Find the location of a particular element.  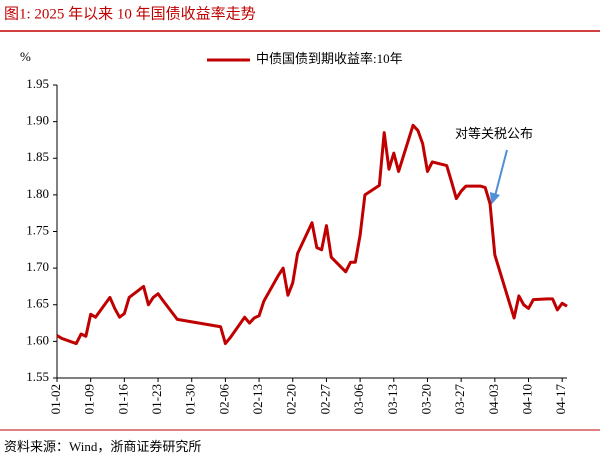

x-tick-label: 04-03 is located at coordinates (493, 399).